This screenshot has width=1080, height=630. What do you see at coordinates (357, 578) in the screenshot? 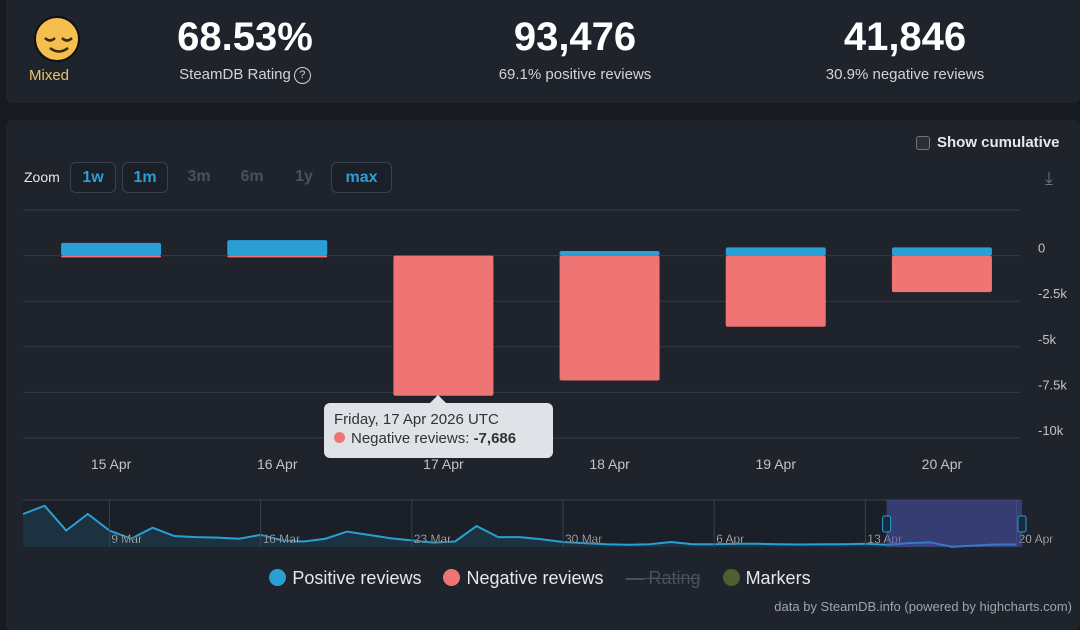
I see `legend-label: Positive reviews` at bounding box center [357, 578].